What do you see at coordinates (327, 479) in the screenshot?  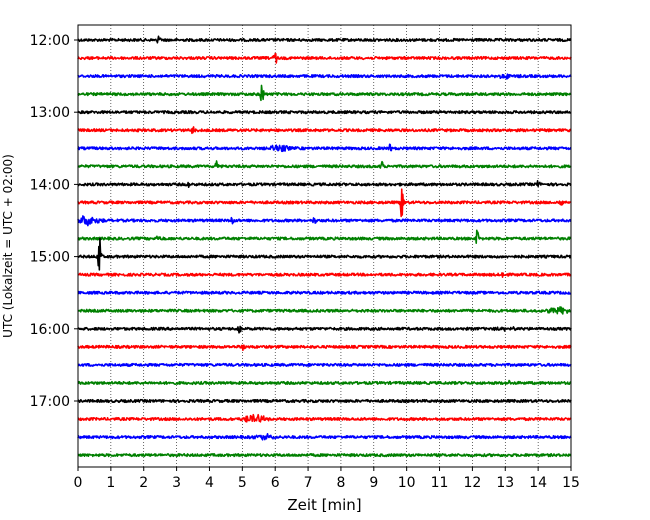 I see `x-axis-ticks: 0 1 2 3 4 5 6 7 8 9 10 11 12 13 14 15` at bounding box center [327, 479].